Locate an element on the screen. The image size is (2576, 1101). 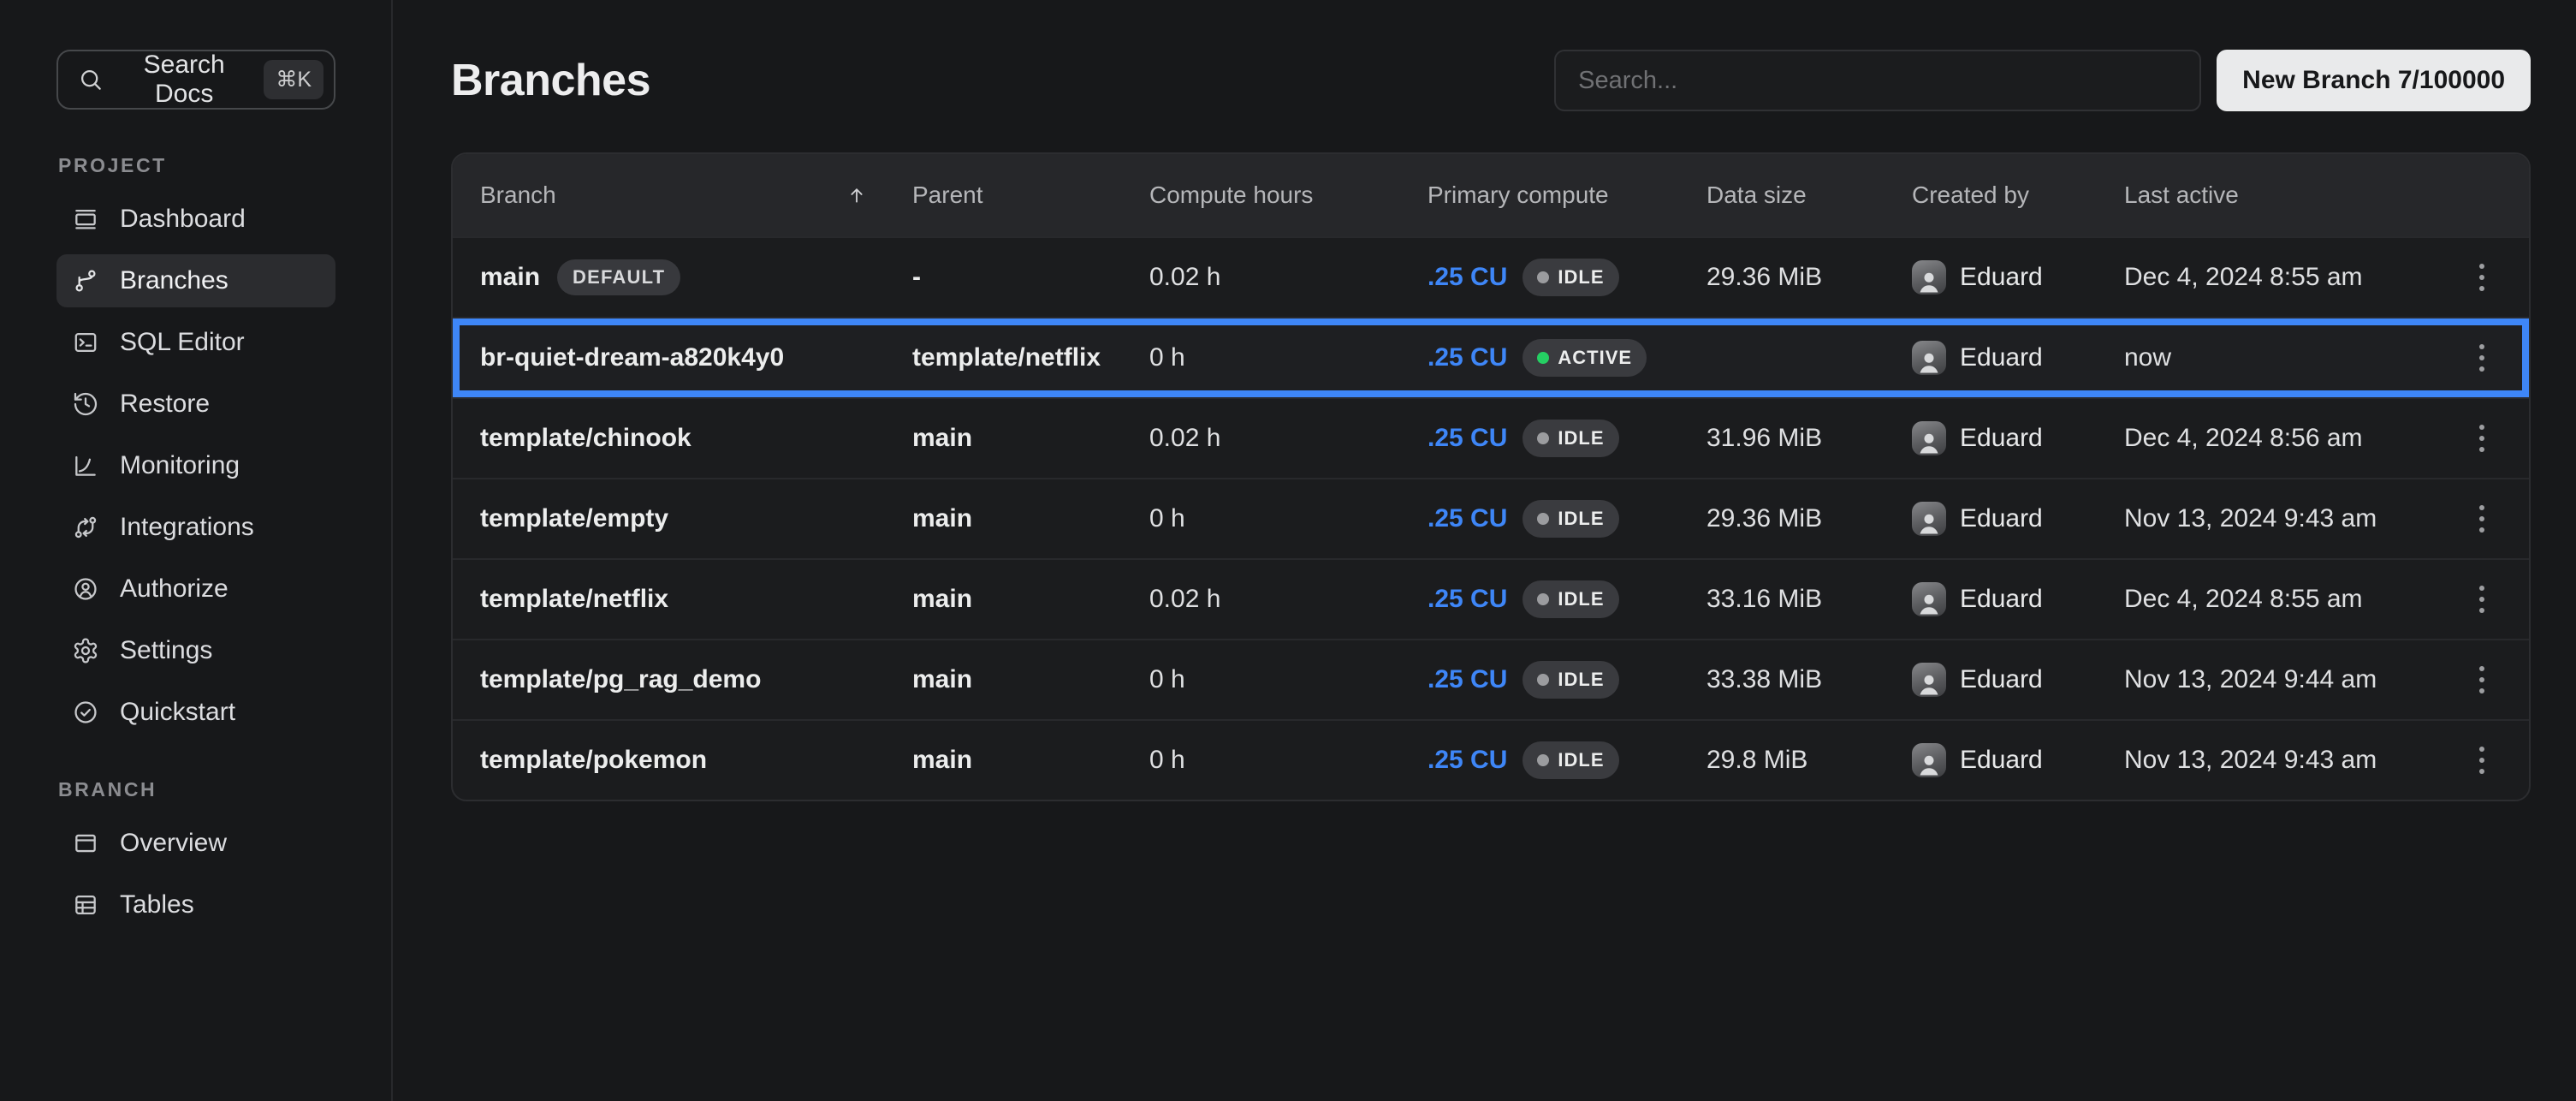
search-docs-button: Search Docs ⌘K is located at coordinates (195, 80).